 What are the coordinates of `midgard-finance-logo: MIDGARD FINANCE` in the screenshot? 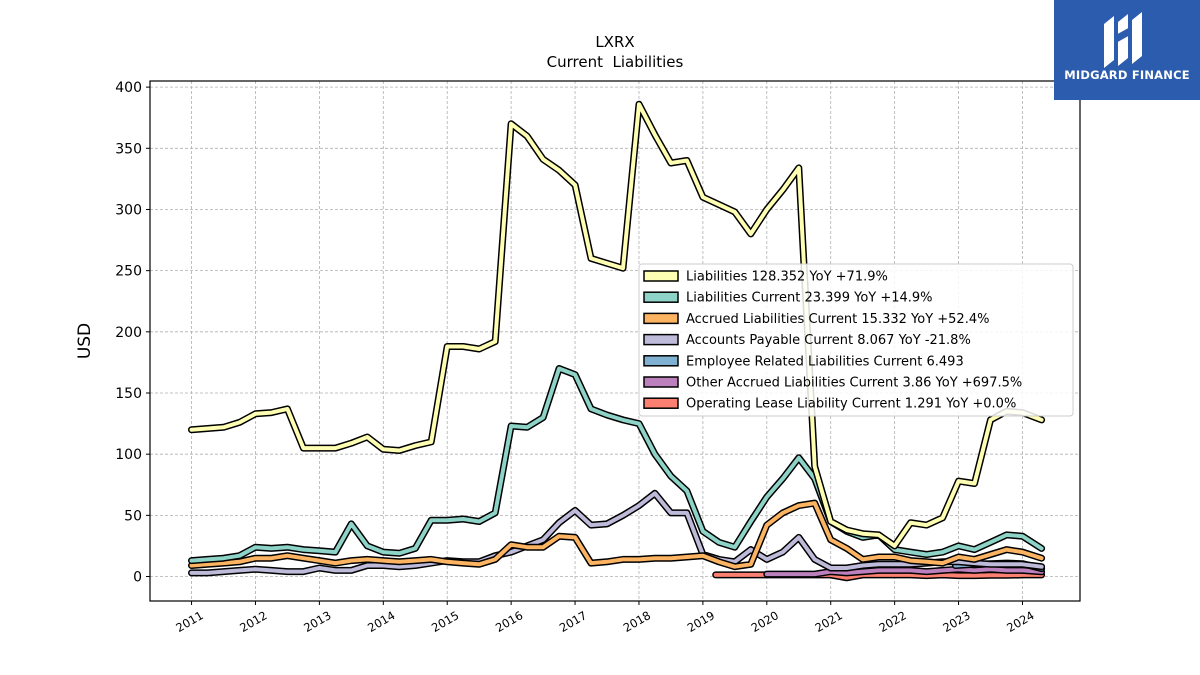 It's located at (1127, 50).